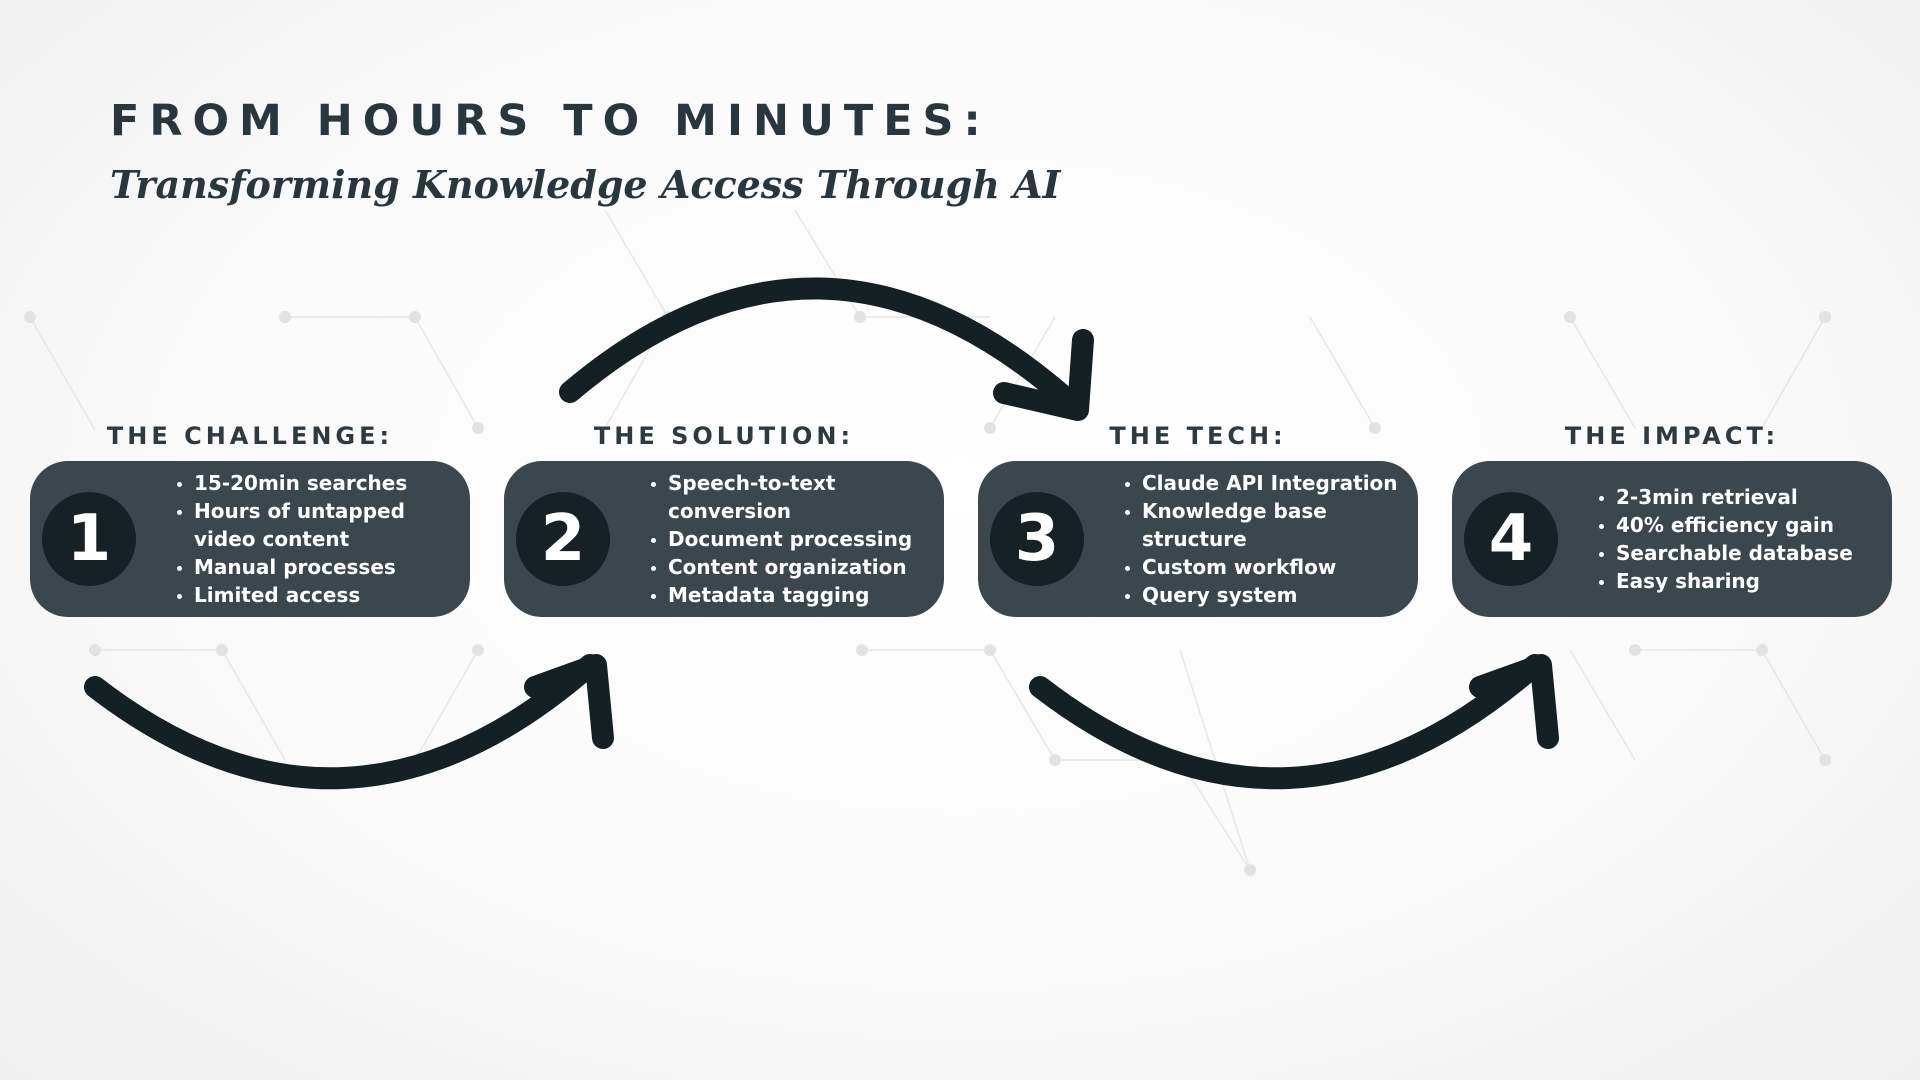 This screenshot has width=1920, height=1080. Describe the element at coordinates (250, 436) in the screenshot. I see `step-1-heading: THE CHALLENGE:` at that location.